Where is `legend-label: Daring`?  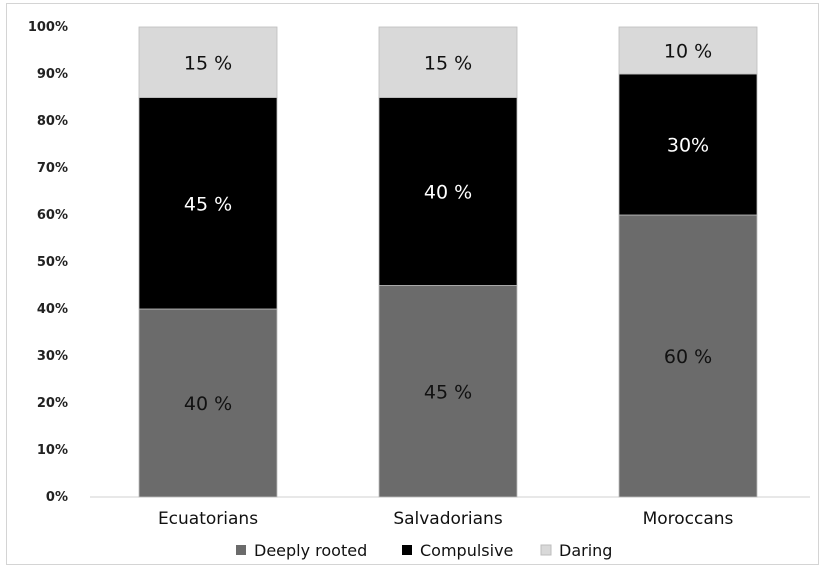 legend-label: Daring is located at coordinates (585, 550).